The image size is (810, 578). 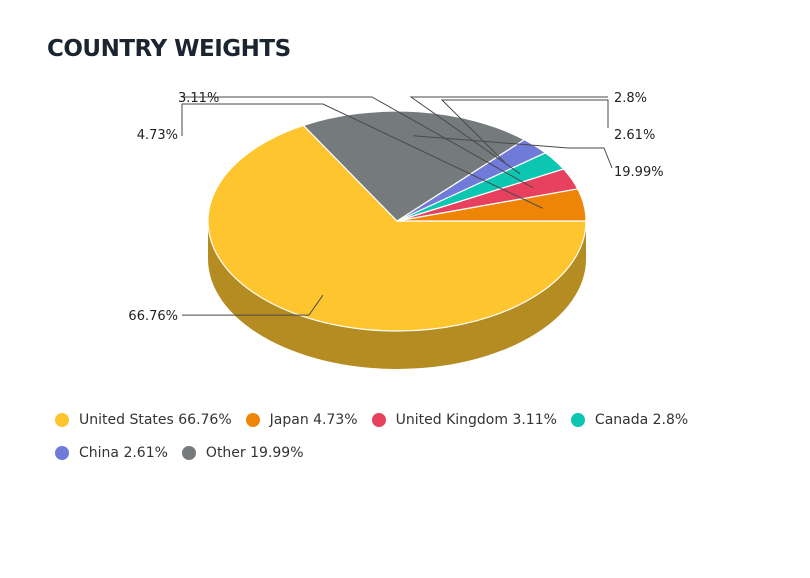 I want to click on legend-label-other: Other 19.99%, so click(x=254, y=453).